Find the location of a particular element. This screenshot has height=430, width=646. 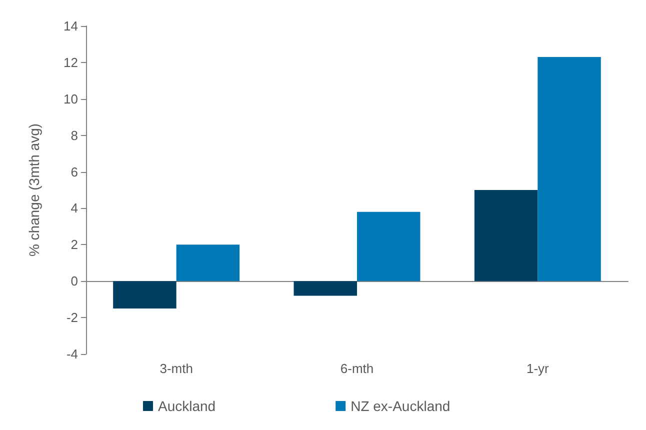

y-tick-label: 8 is located at coordinates (74, 135).